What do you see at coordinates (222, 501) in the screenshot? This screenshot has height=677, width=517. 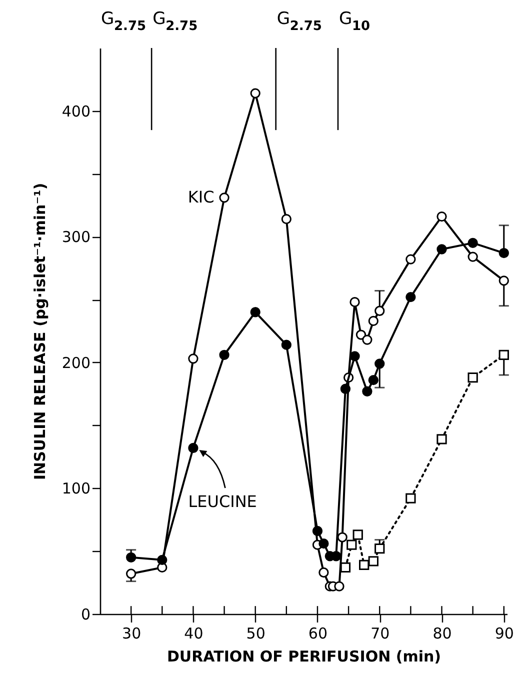 I see `annotation: LEUCINE` at bounding box center [222, 501].